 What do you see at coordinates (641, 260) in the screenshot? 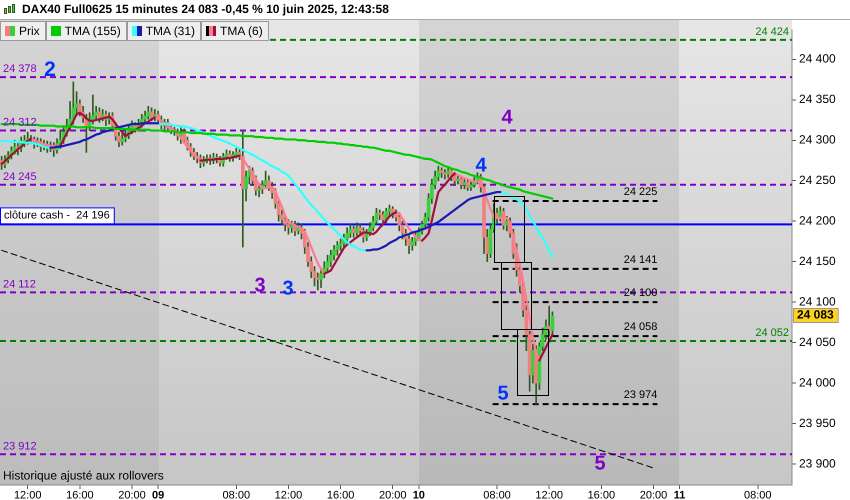
I see `ref-line-label: 24 141` at bounding box center [641, 260].